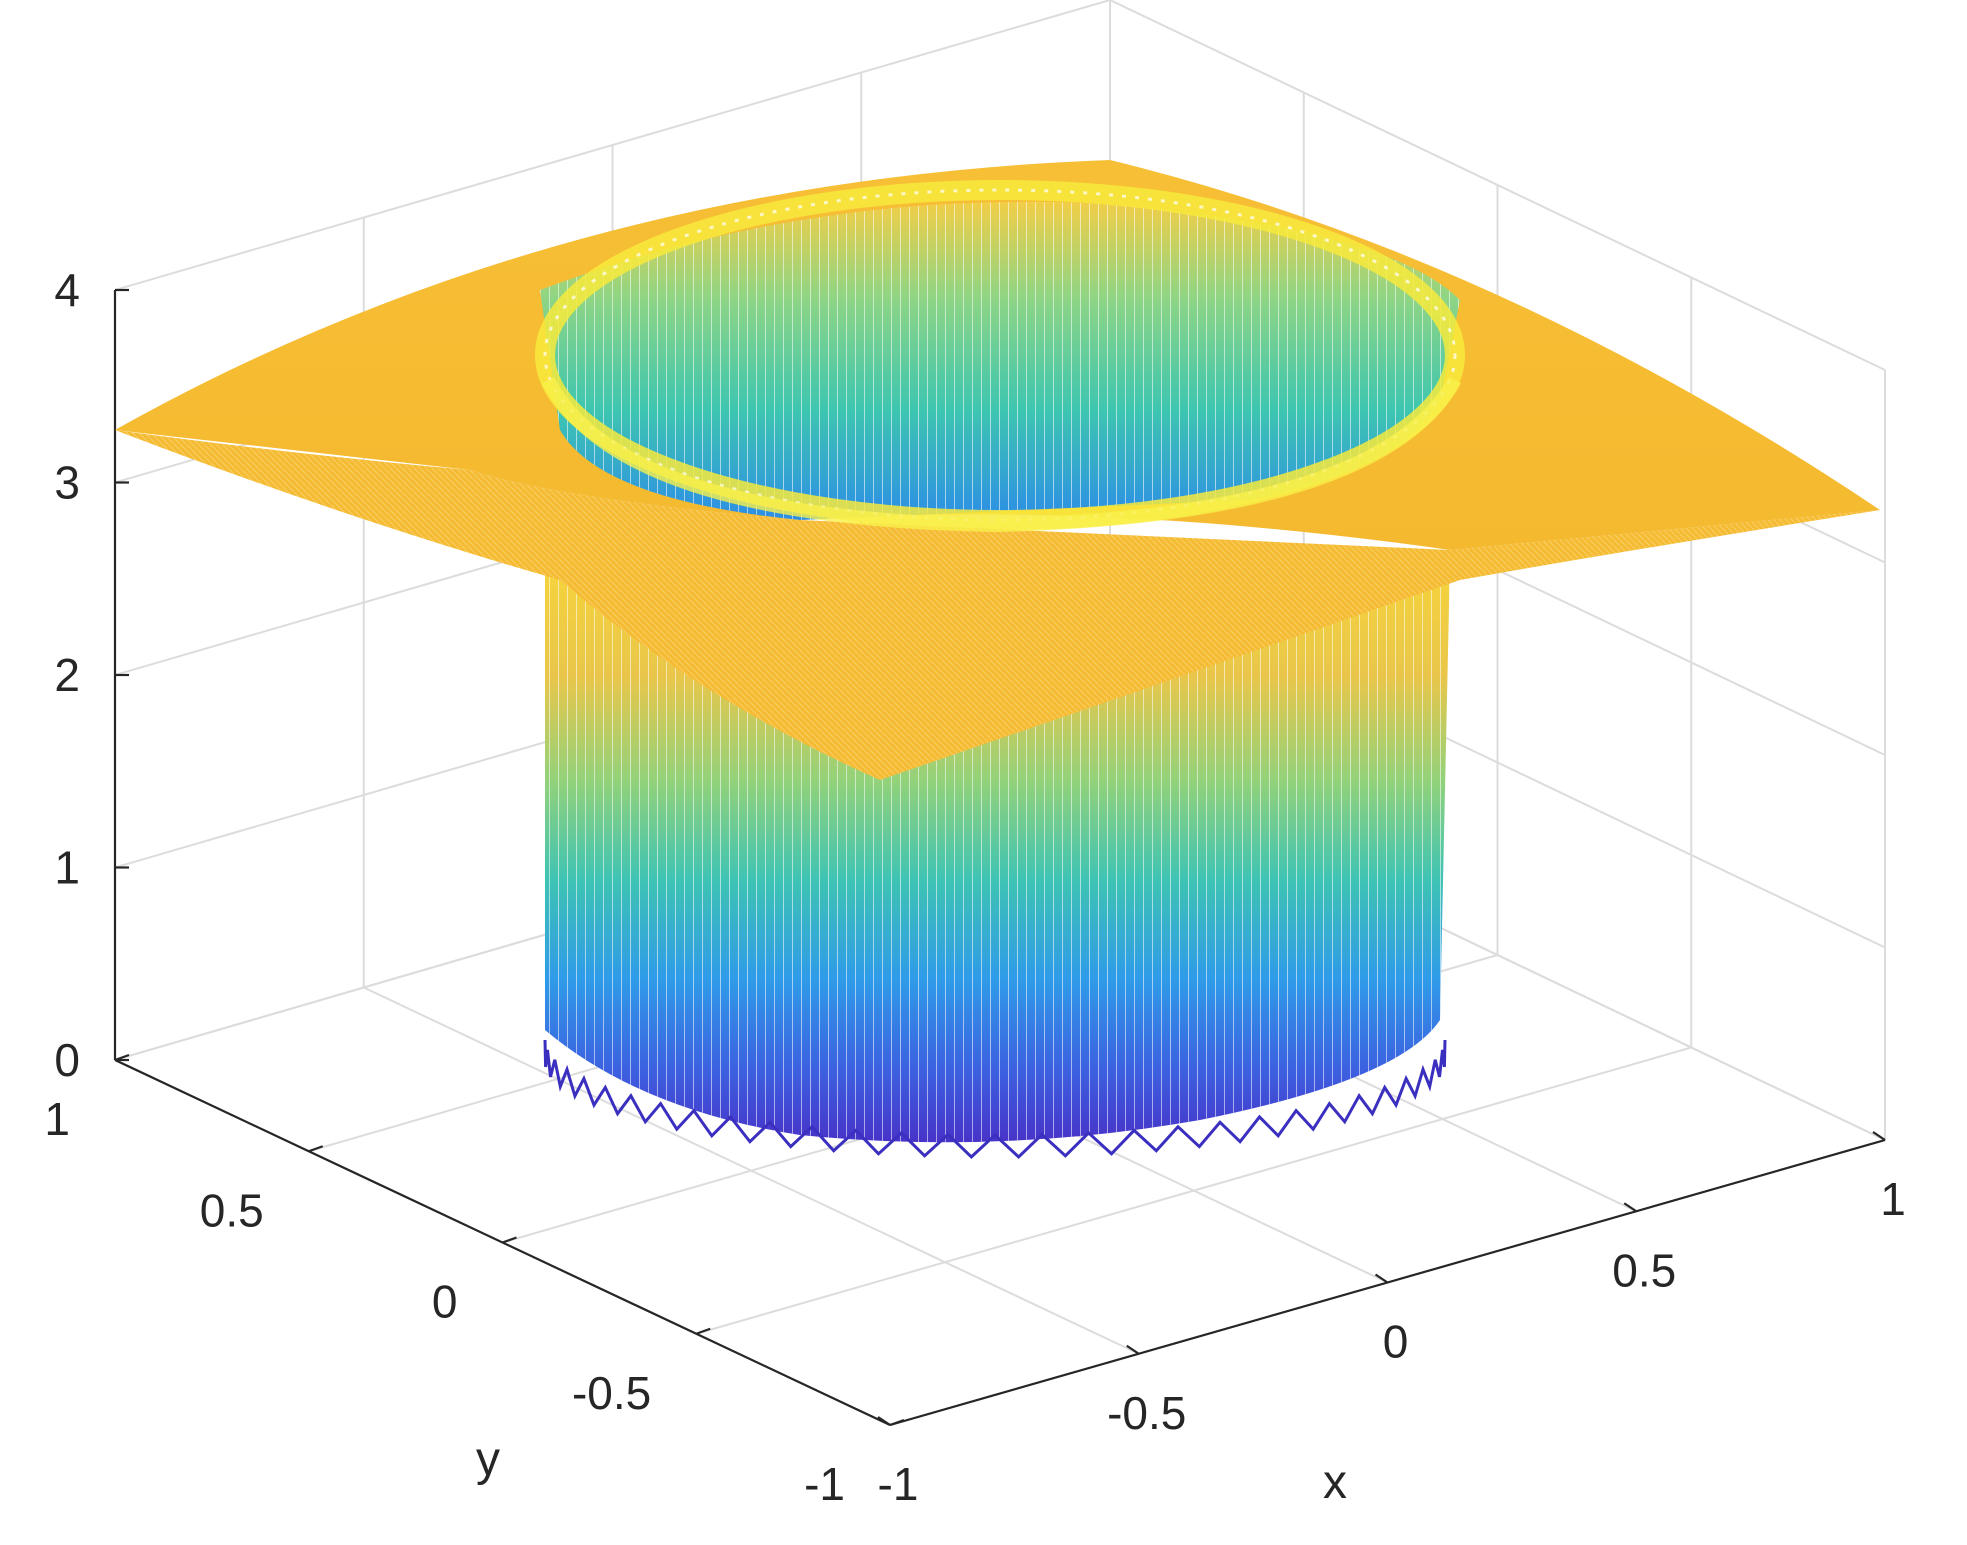 The height and width of the screenshot is (1545, 1967). What do you see at coordinates (1000, 361) in the screenshot?
I see `inner-well-mesh` at bounding box center [1000, 361].